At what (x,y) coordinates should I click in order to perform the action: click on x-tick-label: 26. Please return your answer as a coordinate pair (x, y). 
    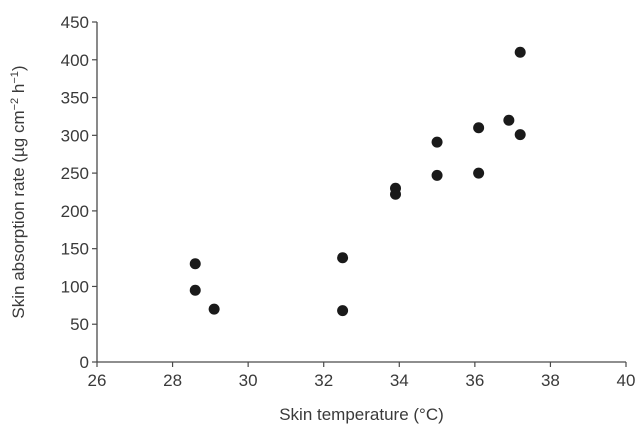
    Looking at the image, I should click on (97, 380).